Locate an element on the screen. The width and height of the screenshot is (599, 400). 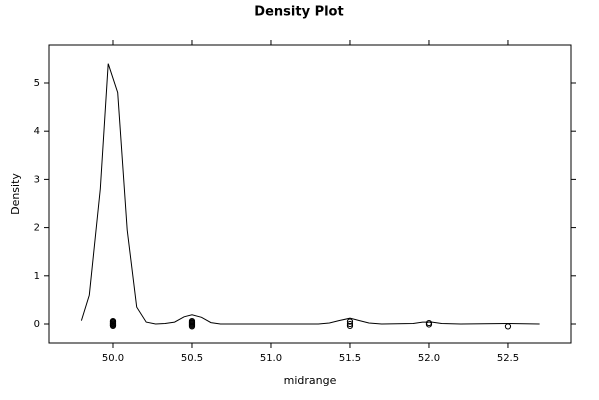
y-axis-label: Density is located at coordinates (15, 194).